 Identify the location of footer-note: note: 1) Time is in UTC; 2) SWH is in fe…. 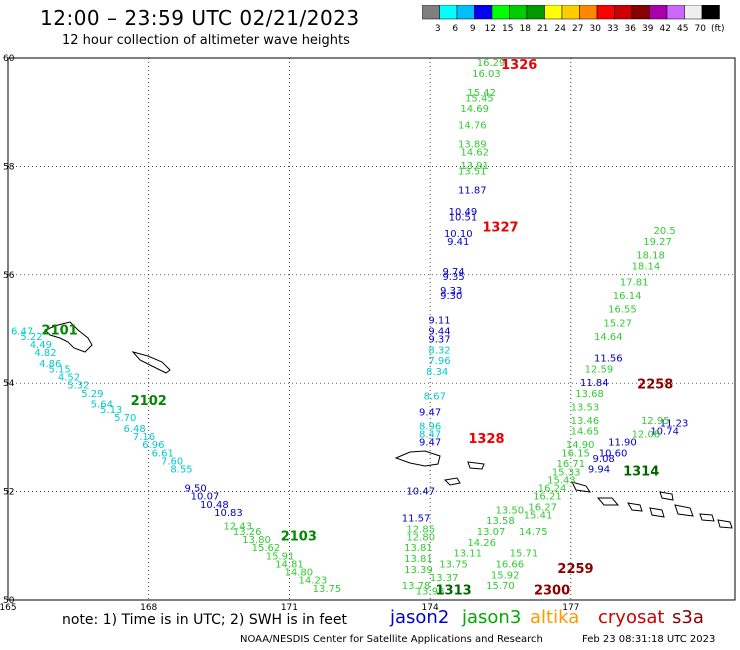
(205, 620).